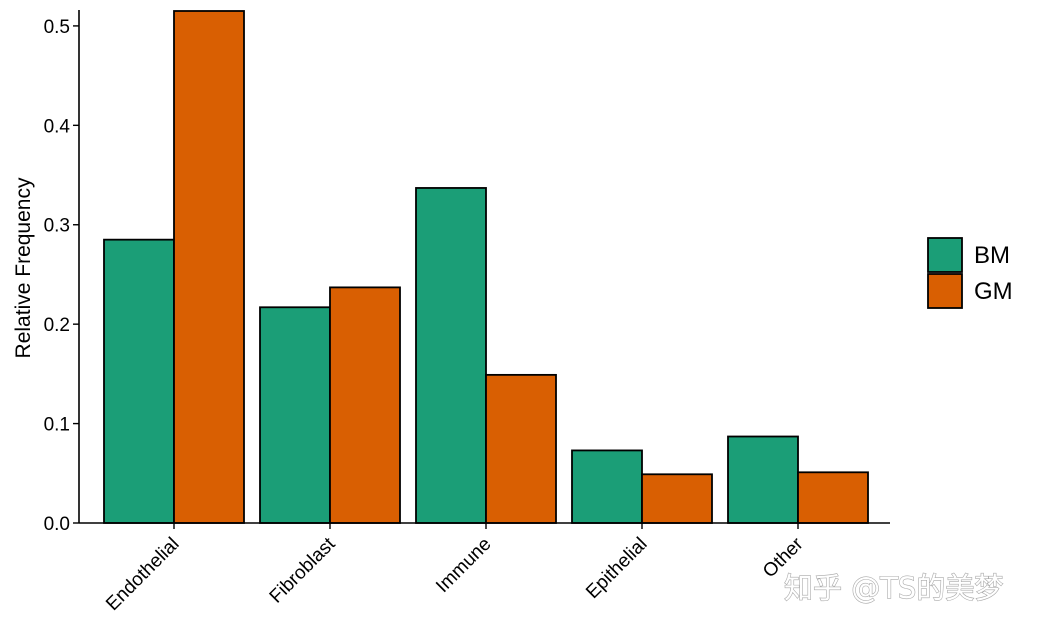  I want to click on y-tick-label: 0.3, so click(57, 226).